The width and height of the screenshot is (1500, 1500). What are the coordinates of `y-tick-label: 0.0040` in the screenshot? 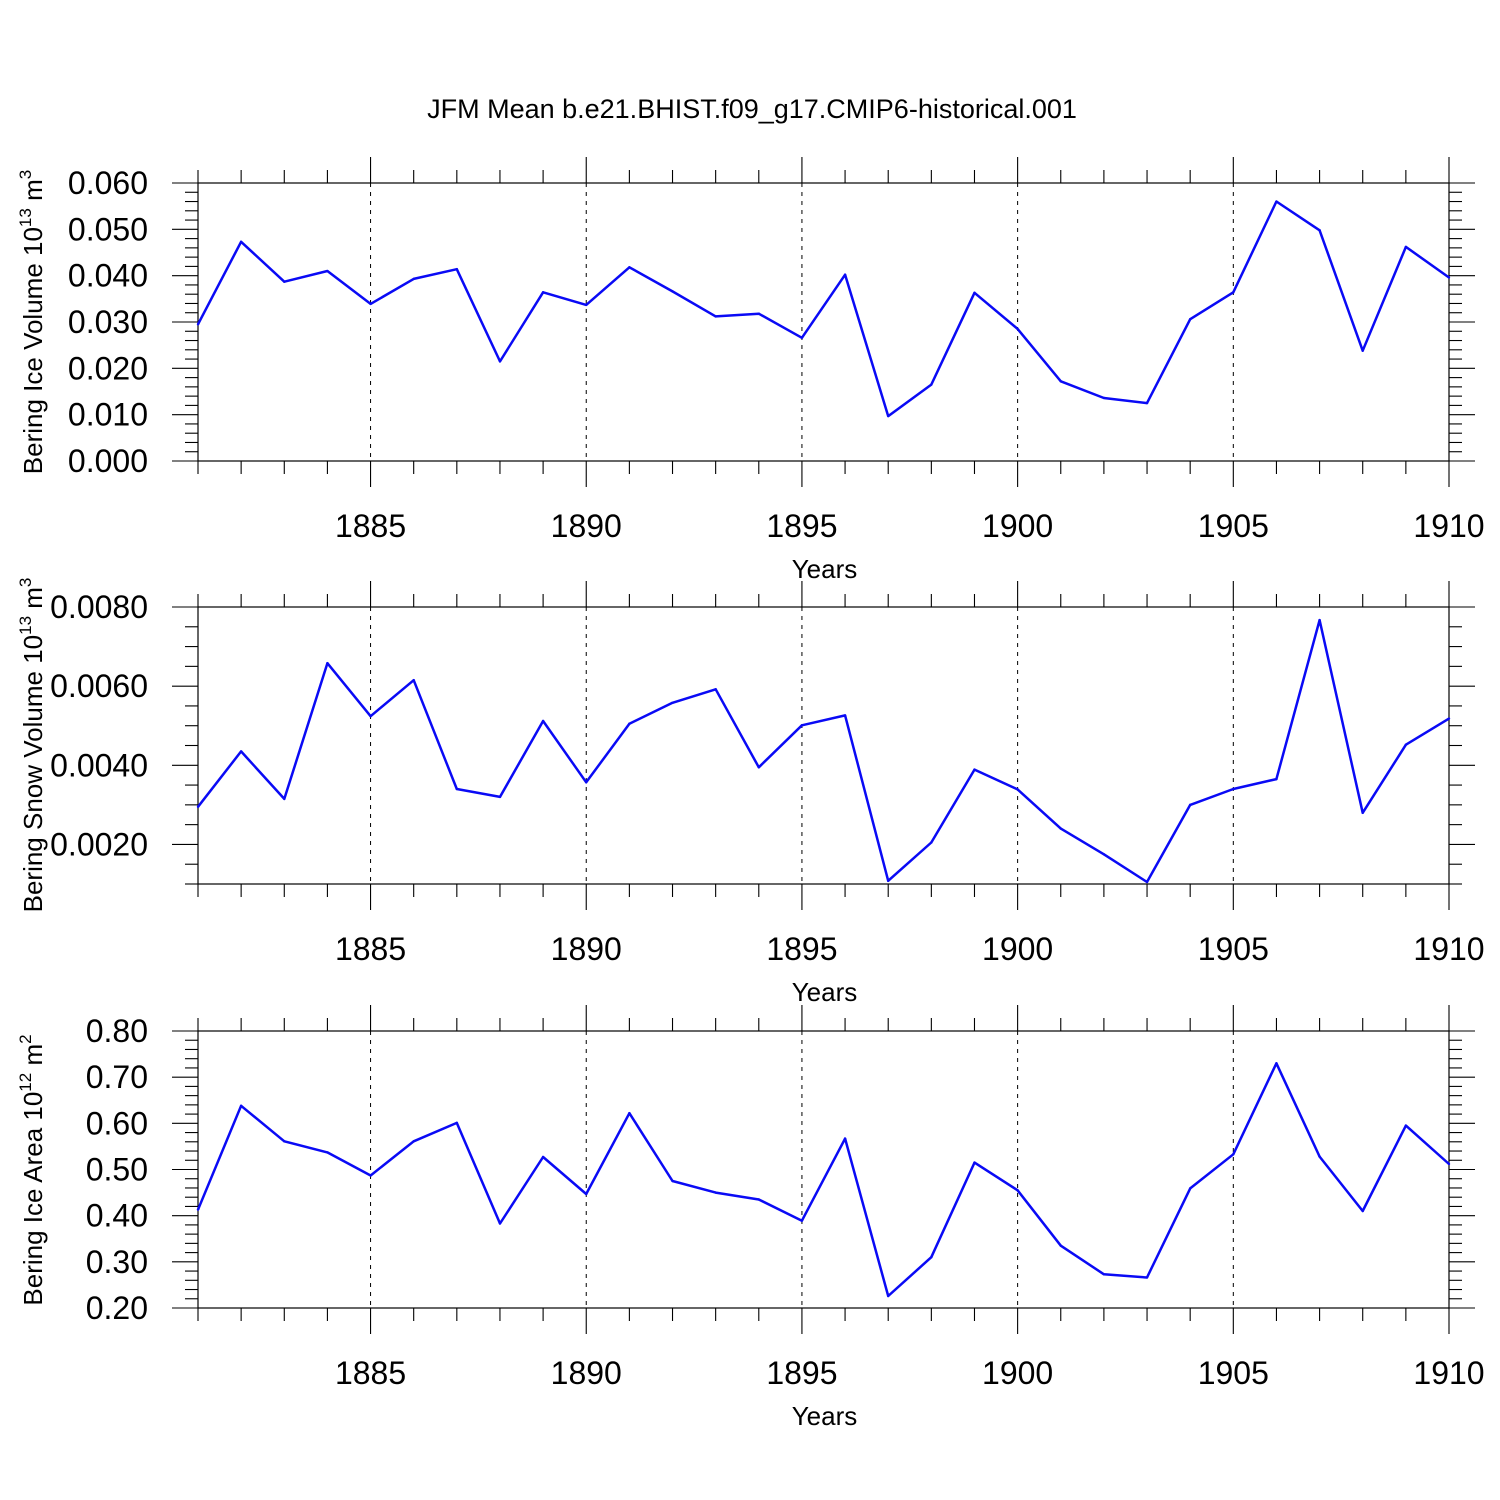 It's located at (99, 765).